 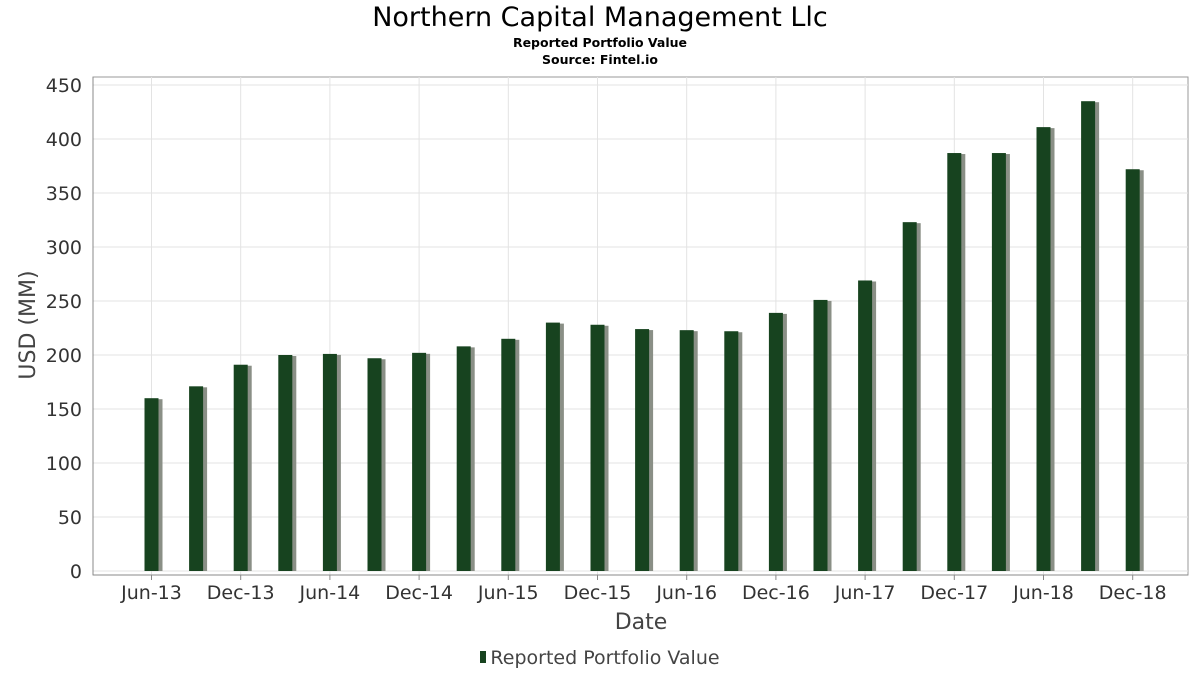 I want to click on y-tick-label: 50, so click(x=70, y=518).